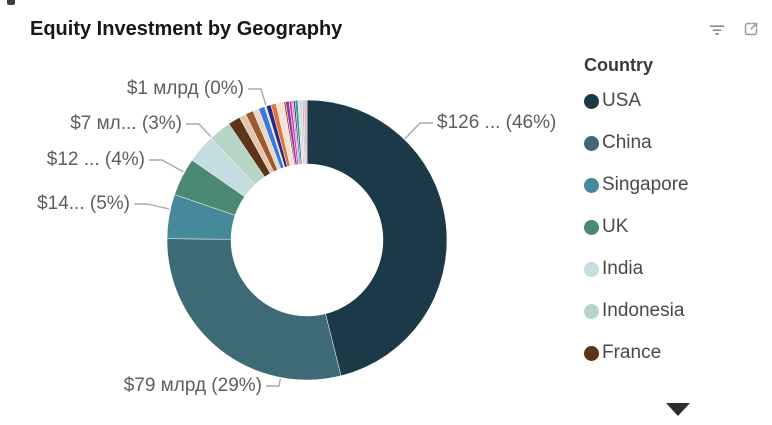 The image size is (772, 425). Describe the element at coordinates (274, 382) in the screenshot. I see `leader-line-china` at that location.